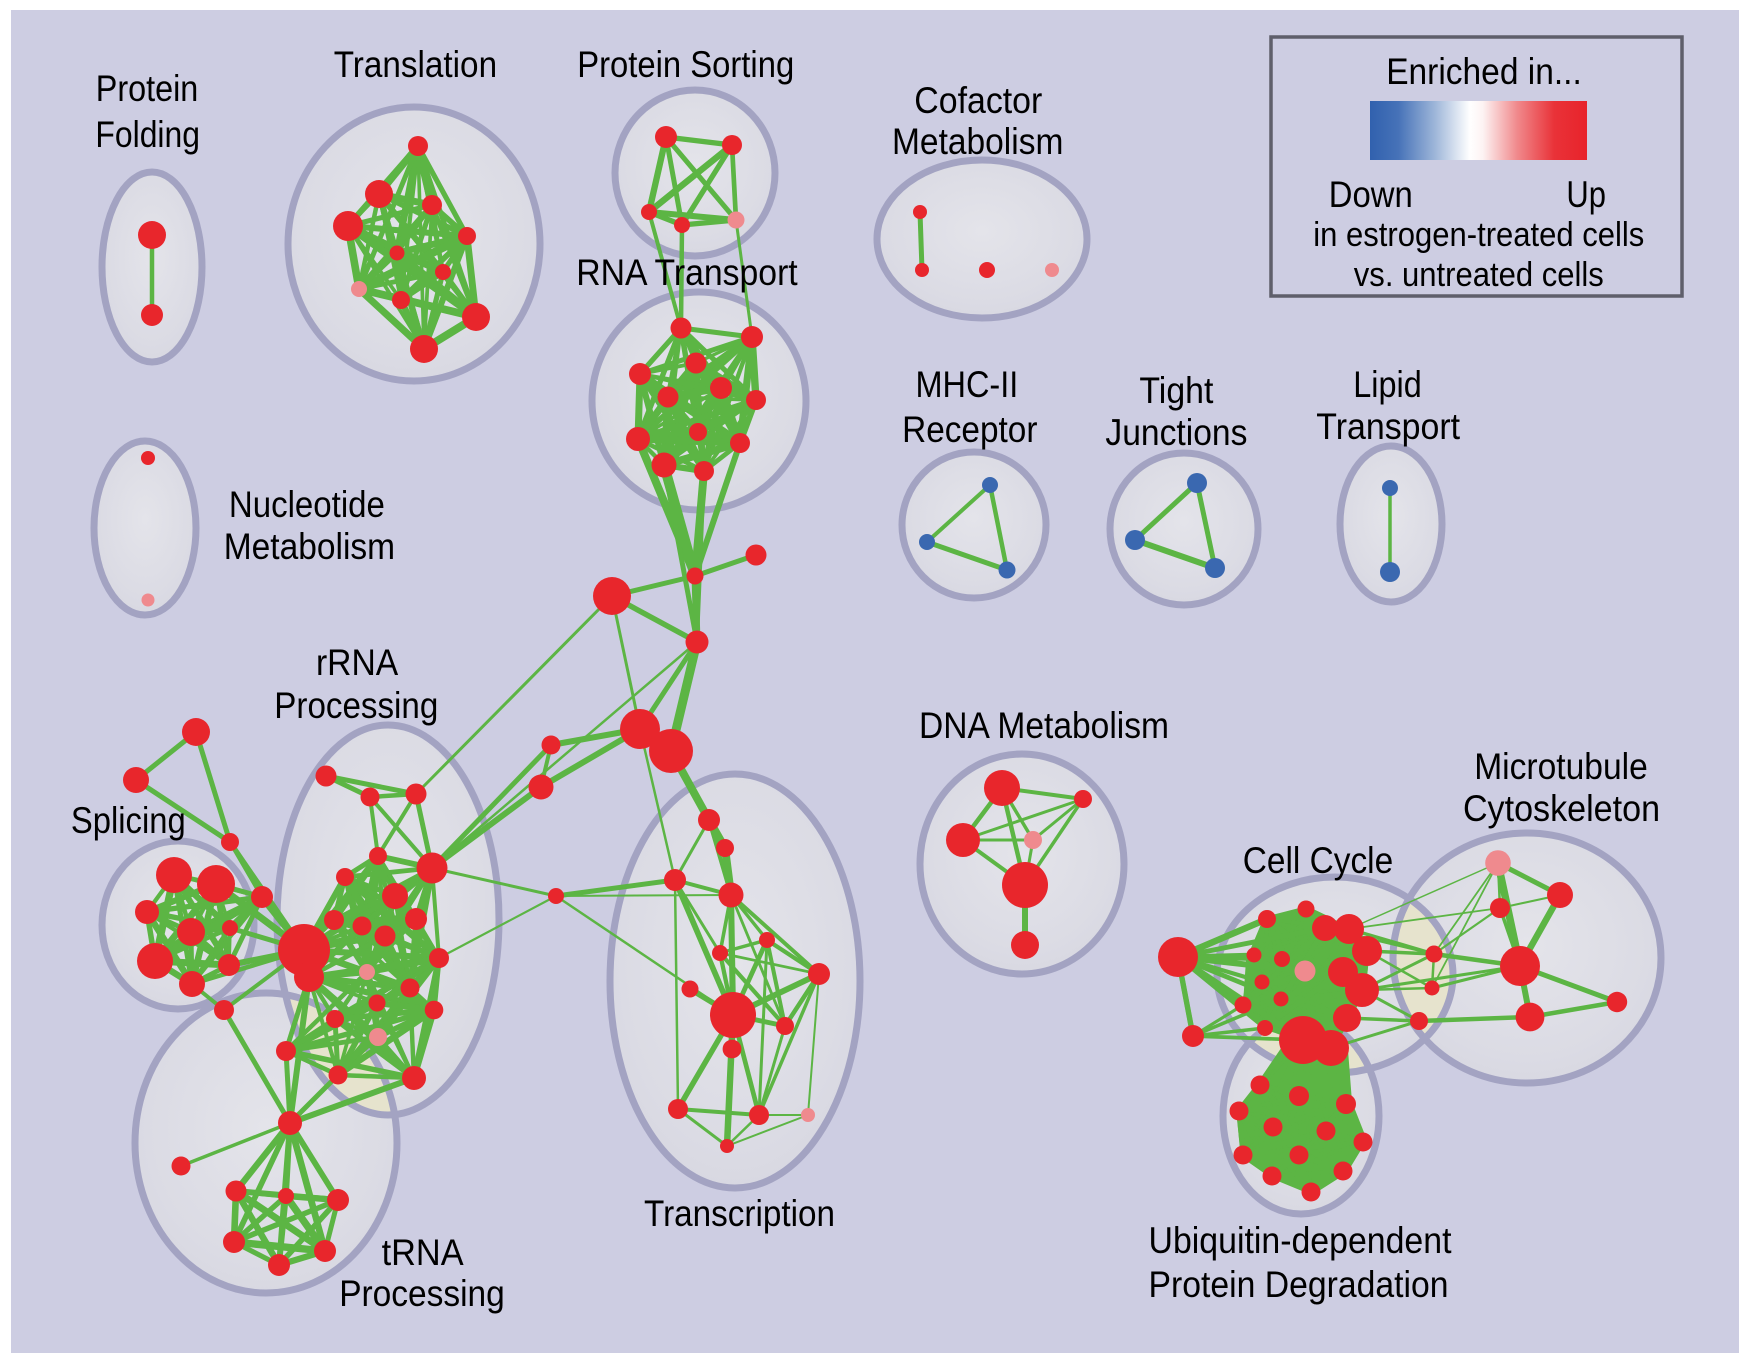 This screenshot has height=1365, width=1750. I want to click on svg-text: Translation, so click(415, 64).